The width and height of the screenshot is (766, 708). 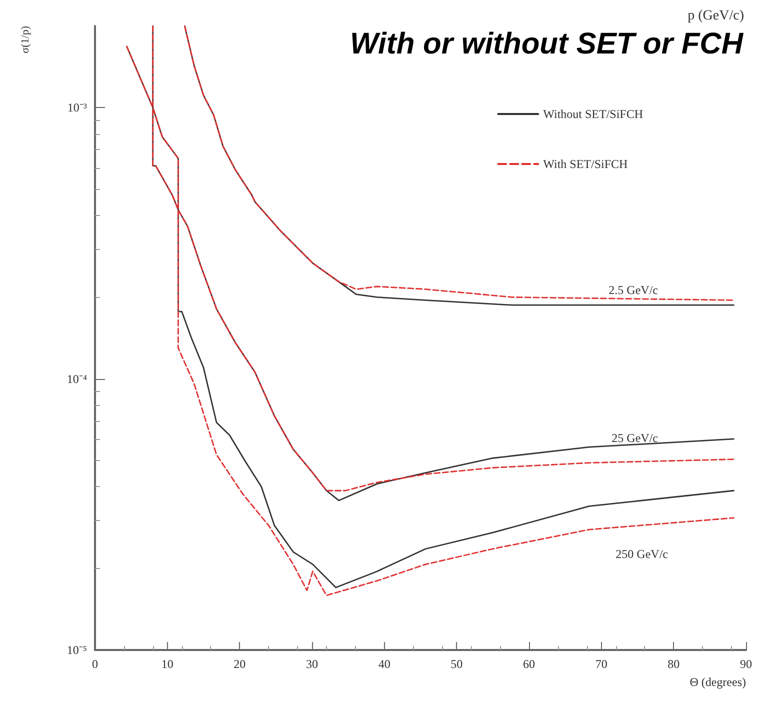 I want to click on legend-label: Without SET/SiFCH, so click(x=593, y=114).